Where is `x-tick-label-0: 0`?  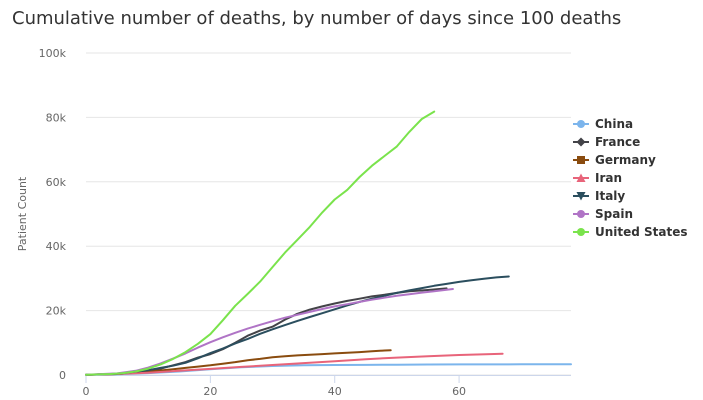 x-tick-label-0: 0 is located at coordinates (86, 391).